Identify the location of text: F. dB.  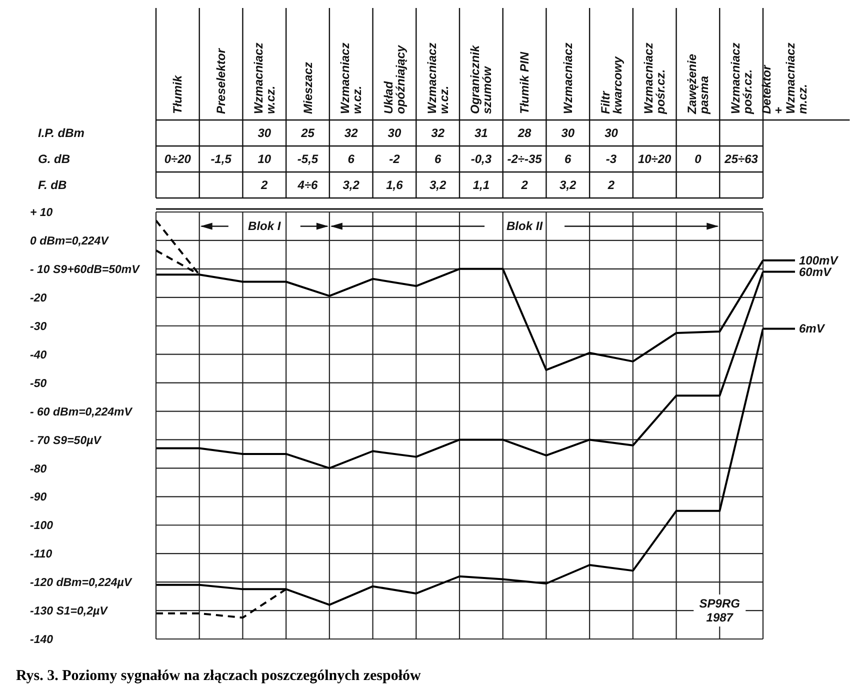
(52, 185).